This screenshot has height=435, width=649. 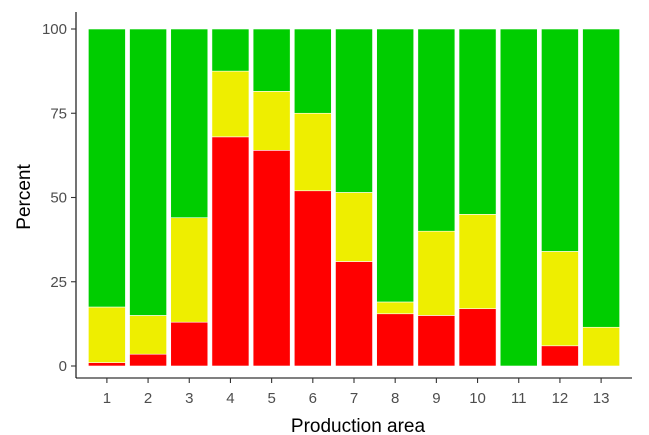 What do you see at coordinates (58, 113) in the screenshot?
I see `y-tick-label: 75` at bounding box center [58, 113].